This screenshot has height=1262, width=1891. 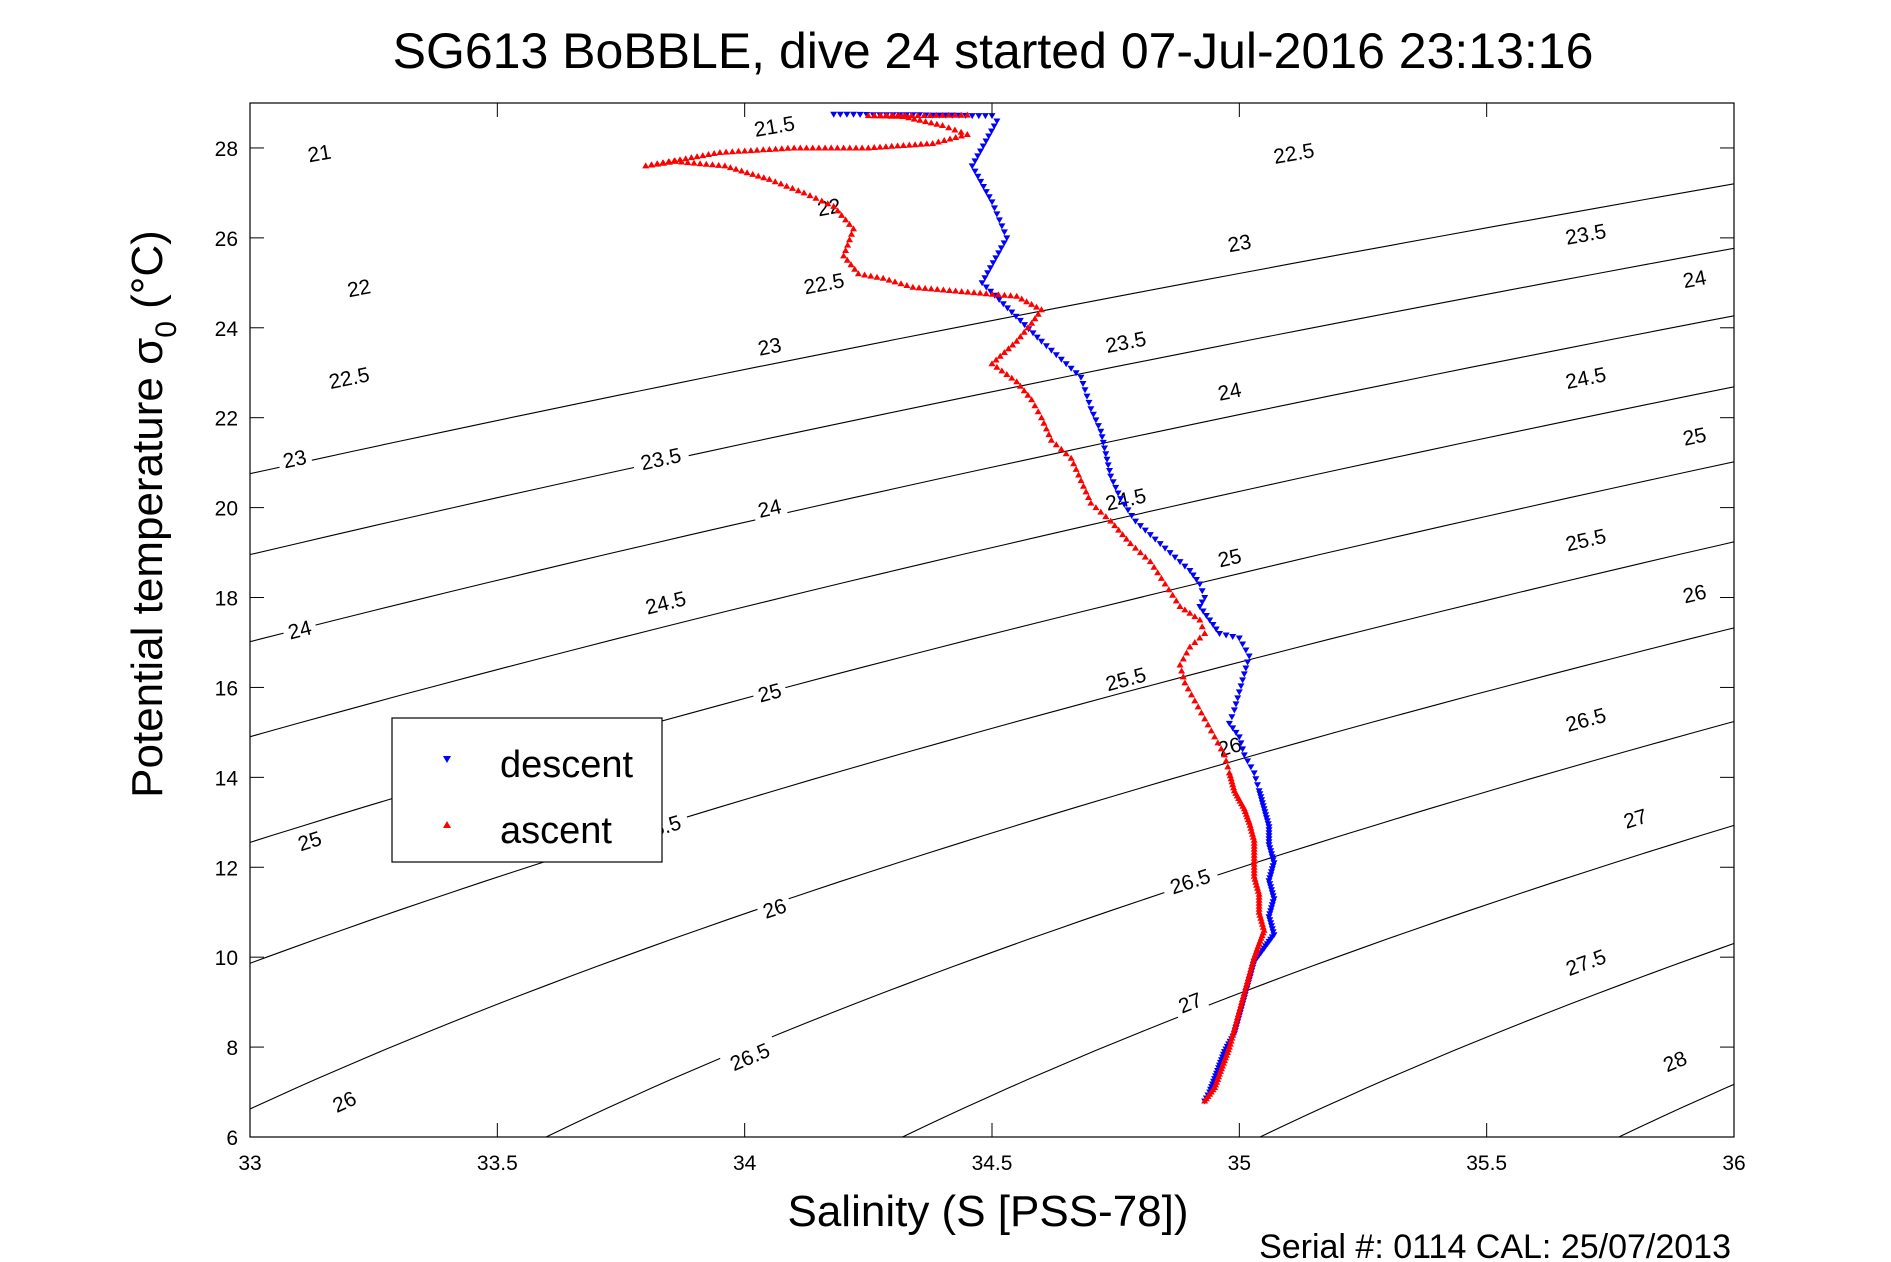 What do you see at coordinates (1294, 152) in the screenshot?
I see `density-contour-label: 22.5` at bounding box center [1294, 152].